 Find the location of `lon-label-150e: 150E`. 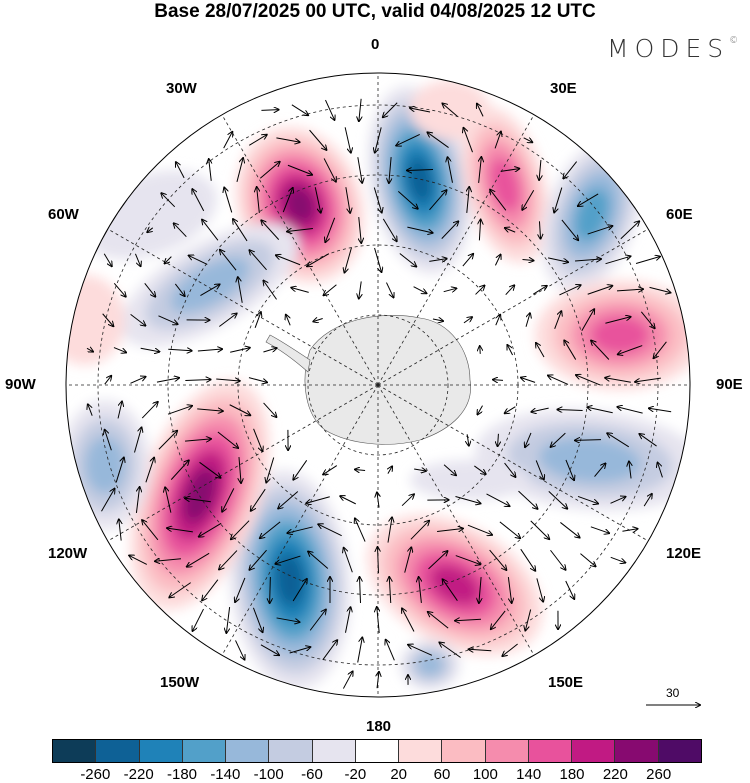

lon-label-150e: 150E is located at coordinates (566, 682).